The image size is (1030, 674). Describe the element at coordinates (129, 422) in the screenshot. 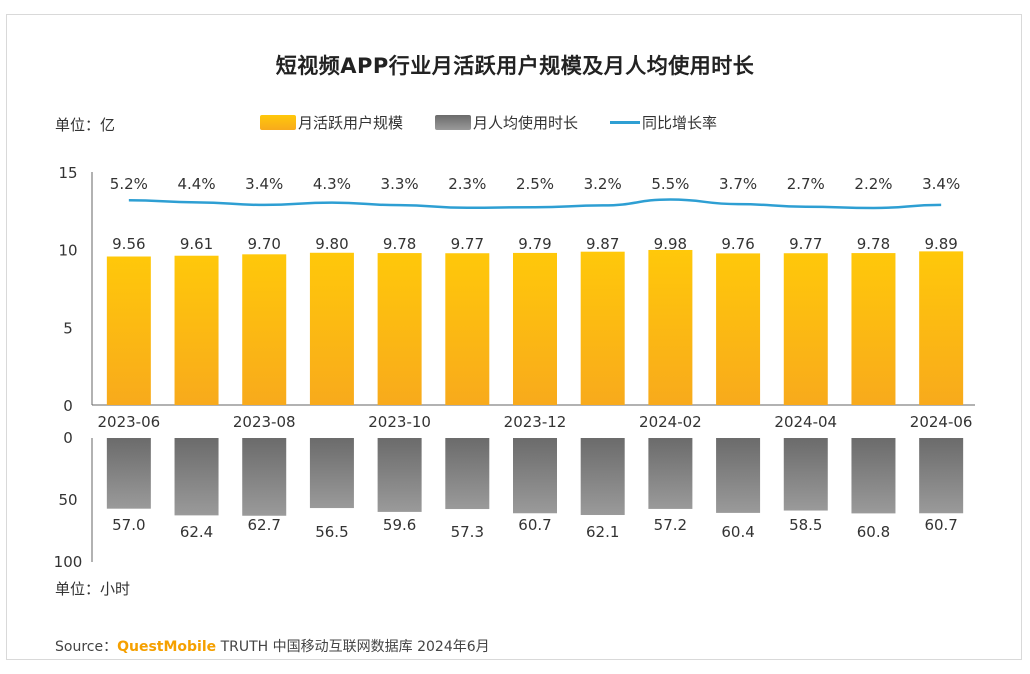

I see `x-tick-label: 2023-06` at that location.